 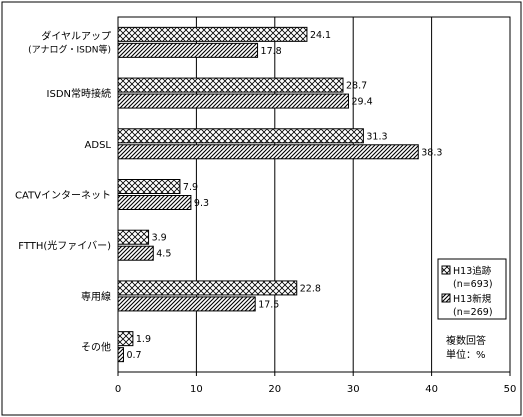 I want to click on category-label: ダイヤルアップ(アナログ・ISDN等), so click(x=69, y=42).